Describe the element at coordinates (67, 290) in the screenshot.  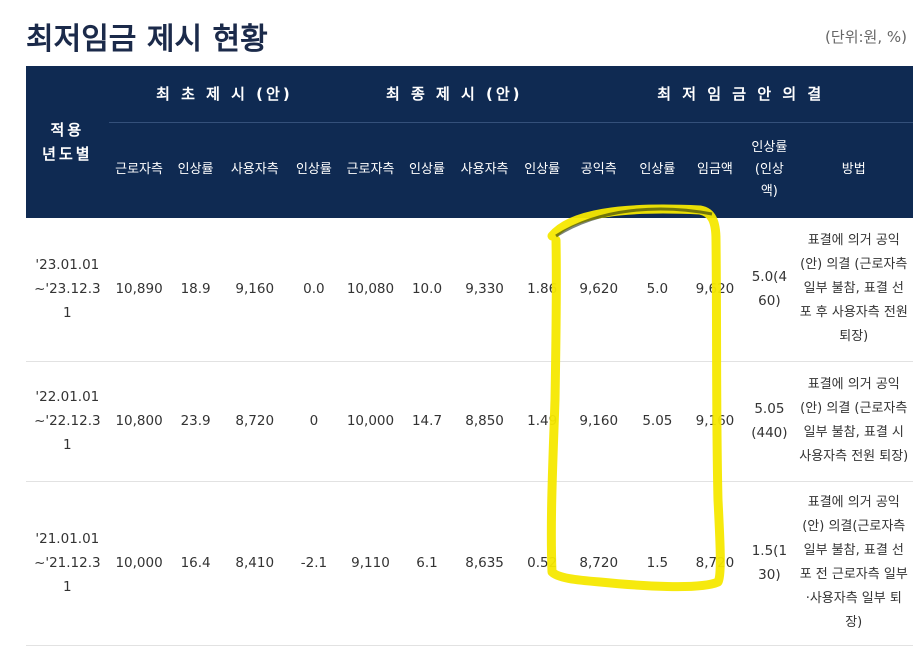
I see `period-cell: '23.01.01 ~'23.12.3 1` at that location.